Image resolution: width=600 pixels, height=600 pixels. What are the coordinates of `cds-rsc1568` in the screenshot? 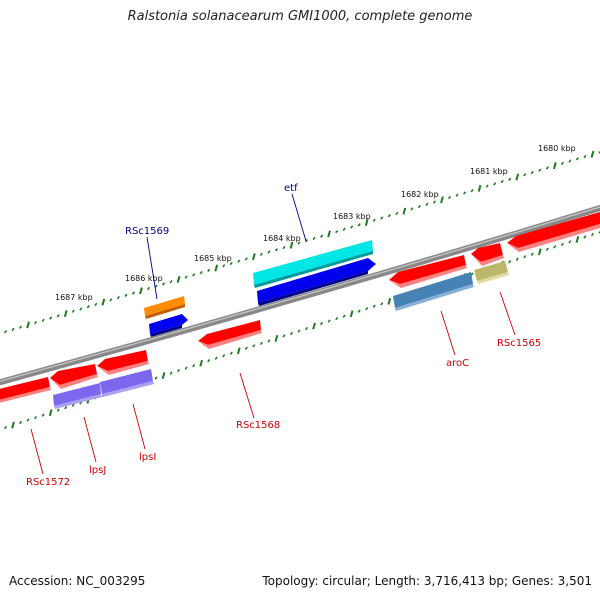 It's located at (229, 332).